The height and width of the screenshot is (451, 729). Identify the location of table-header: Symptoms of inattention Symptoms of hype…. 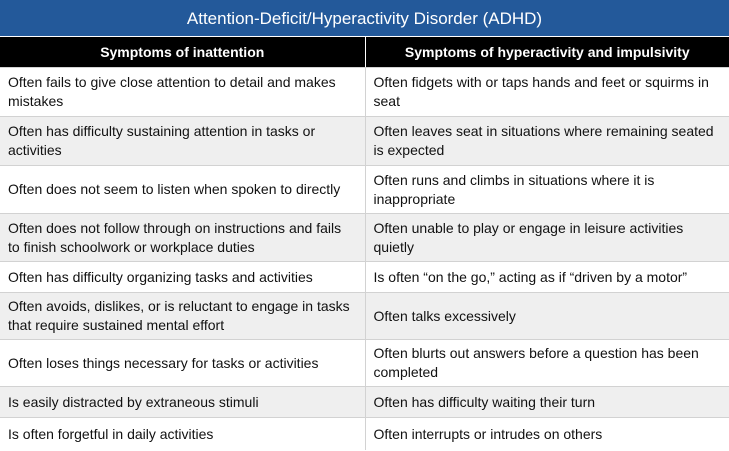
(364, 52).